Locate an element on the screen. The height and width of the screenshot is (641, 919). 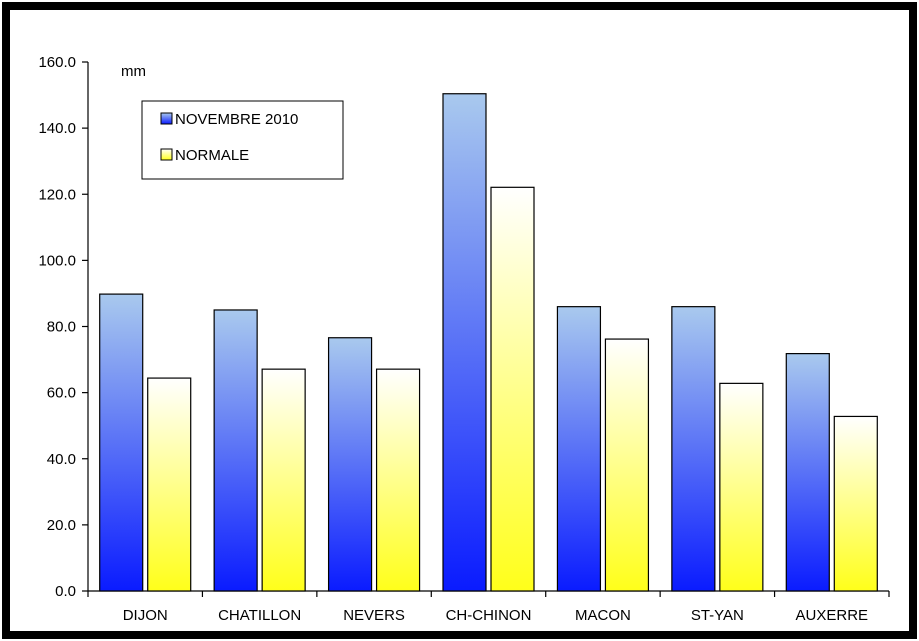
bar-normale-st-yan is located at coordinates (741, 487).